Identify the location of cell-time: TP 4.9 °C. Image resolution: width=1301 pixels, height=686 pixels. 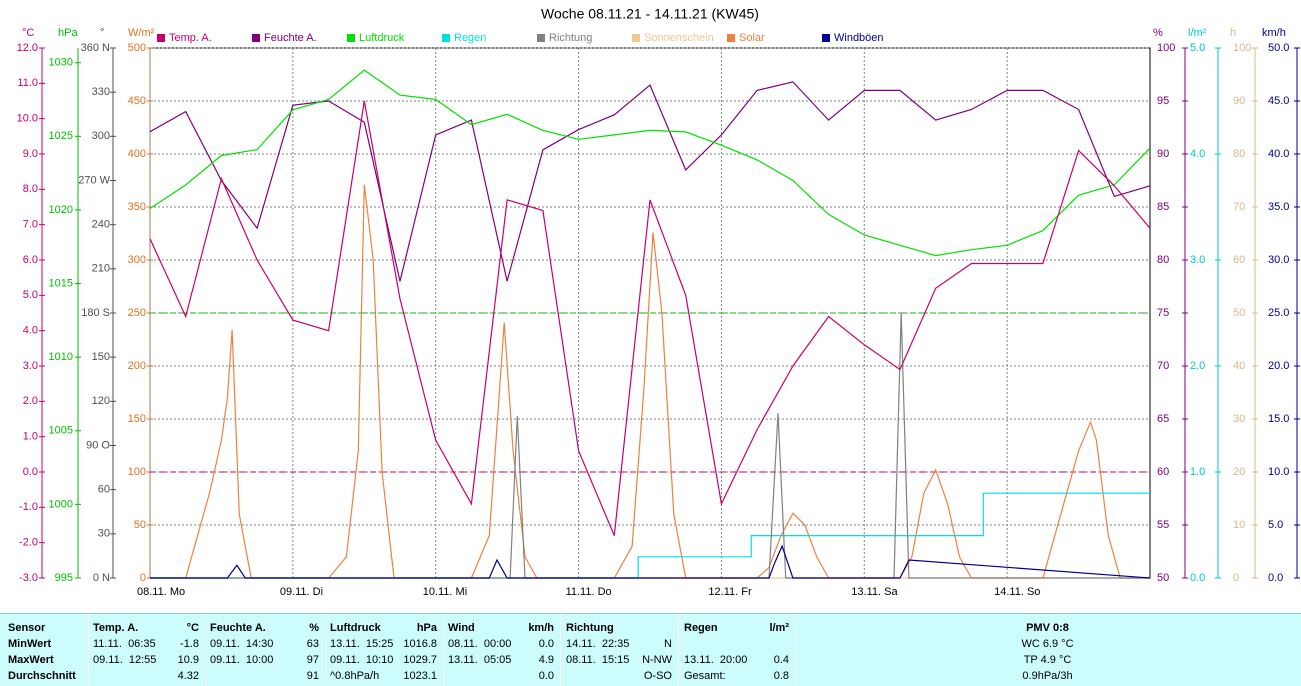
(1047, 660).